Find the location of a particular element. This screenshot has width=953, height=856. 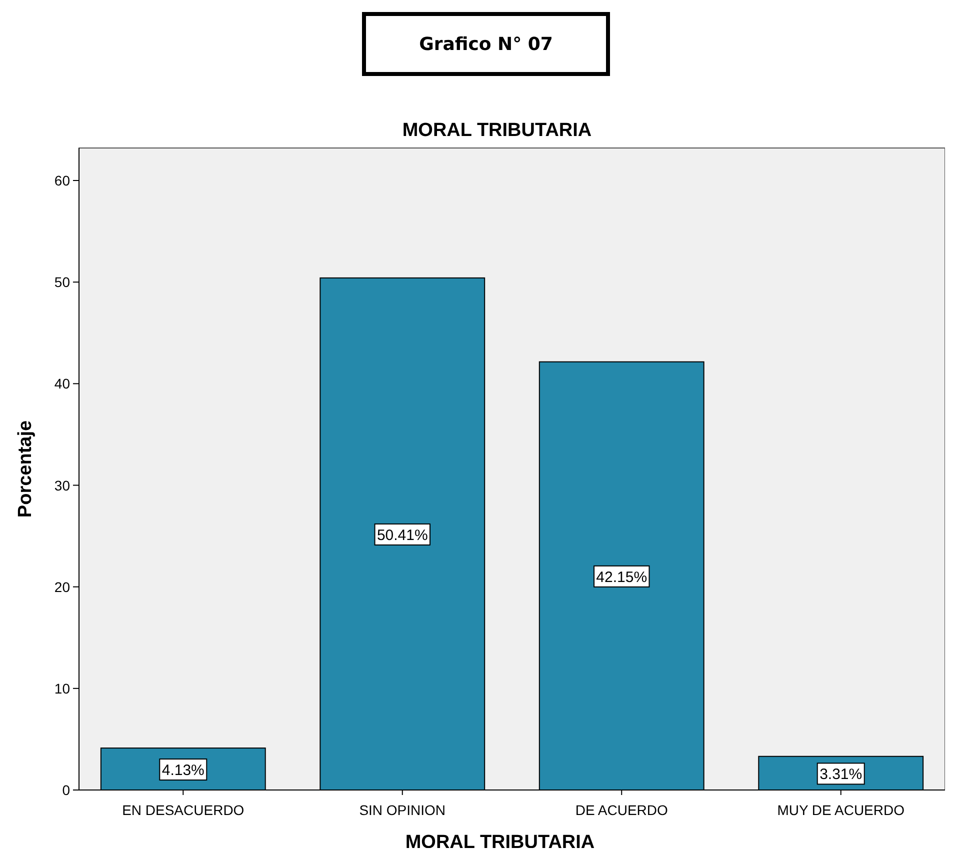

data-label: 3.31% is located at coordinates (841, 775).